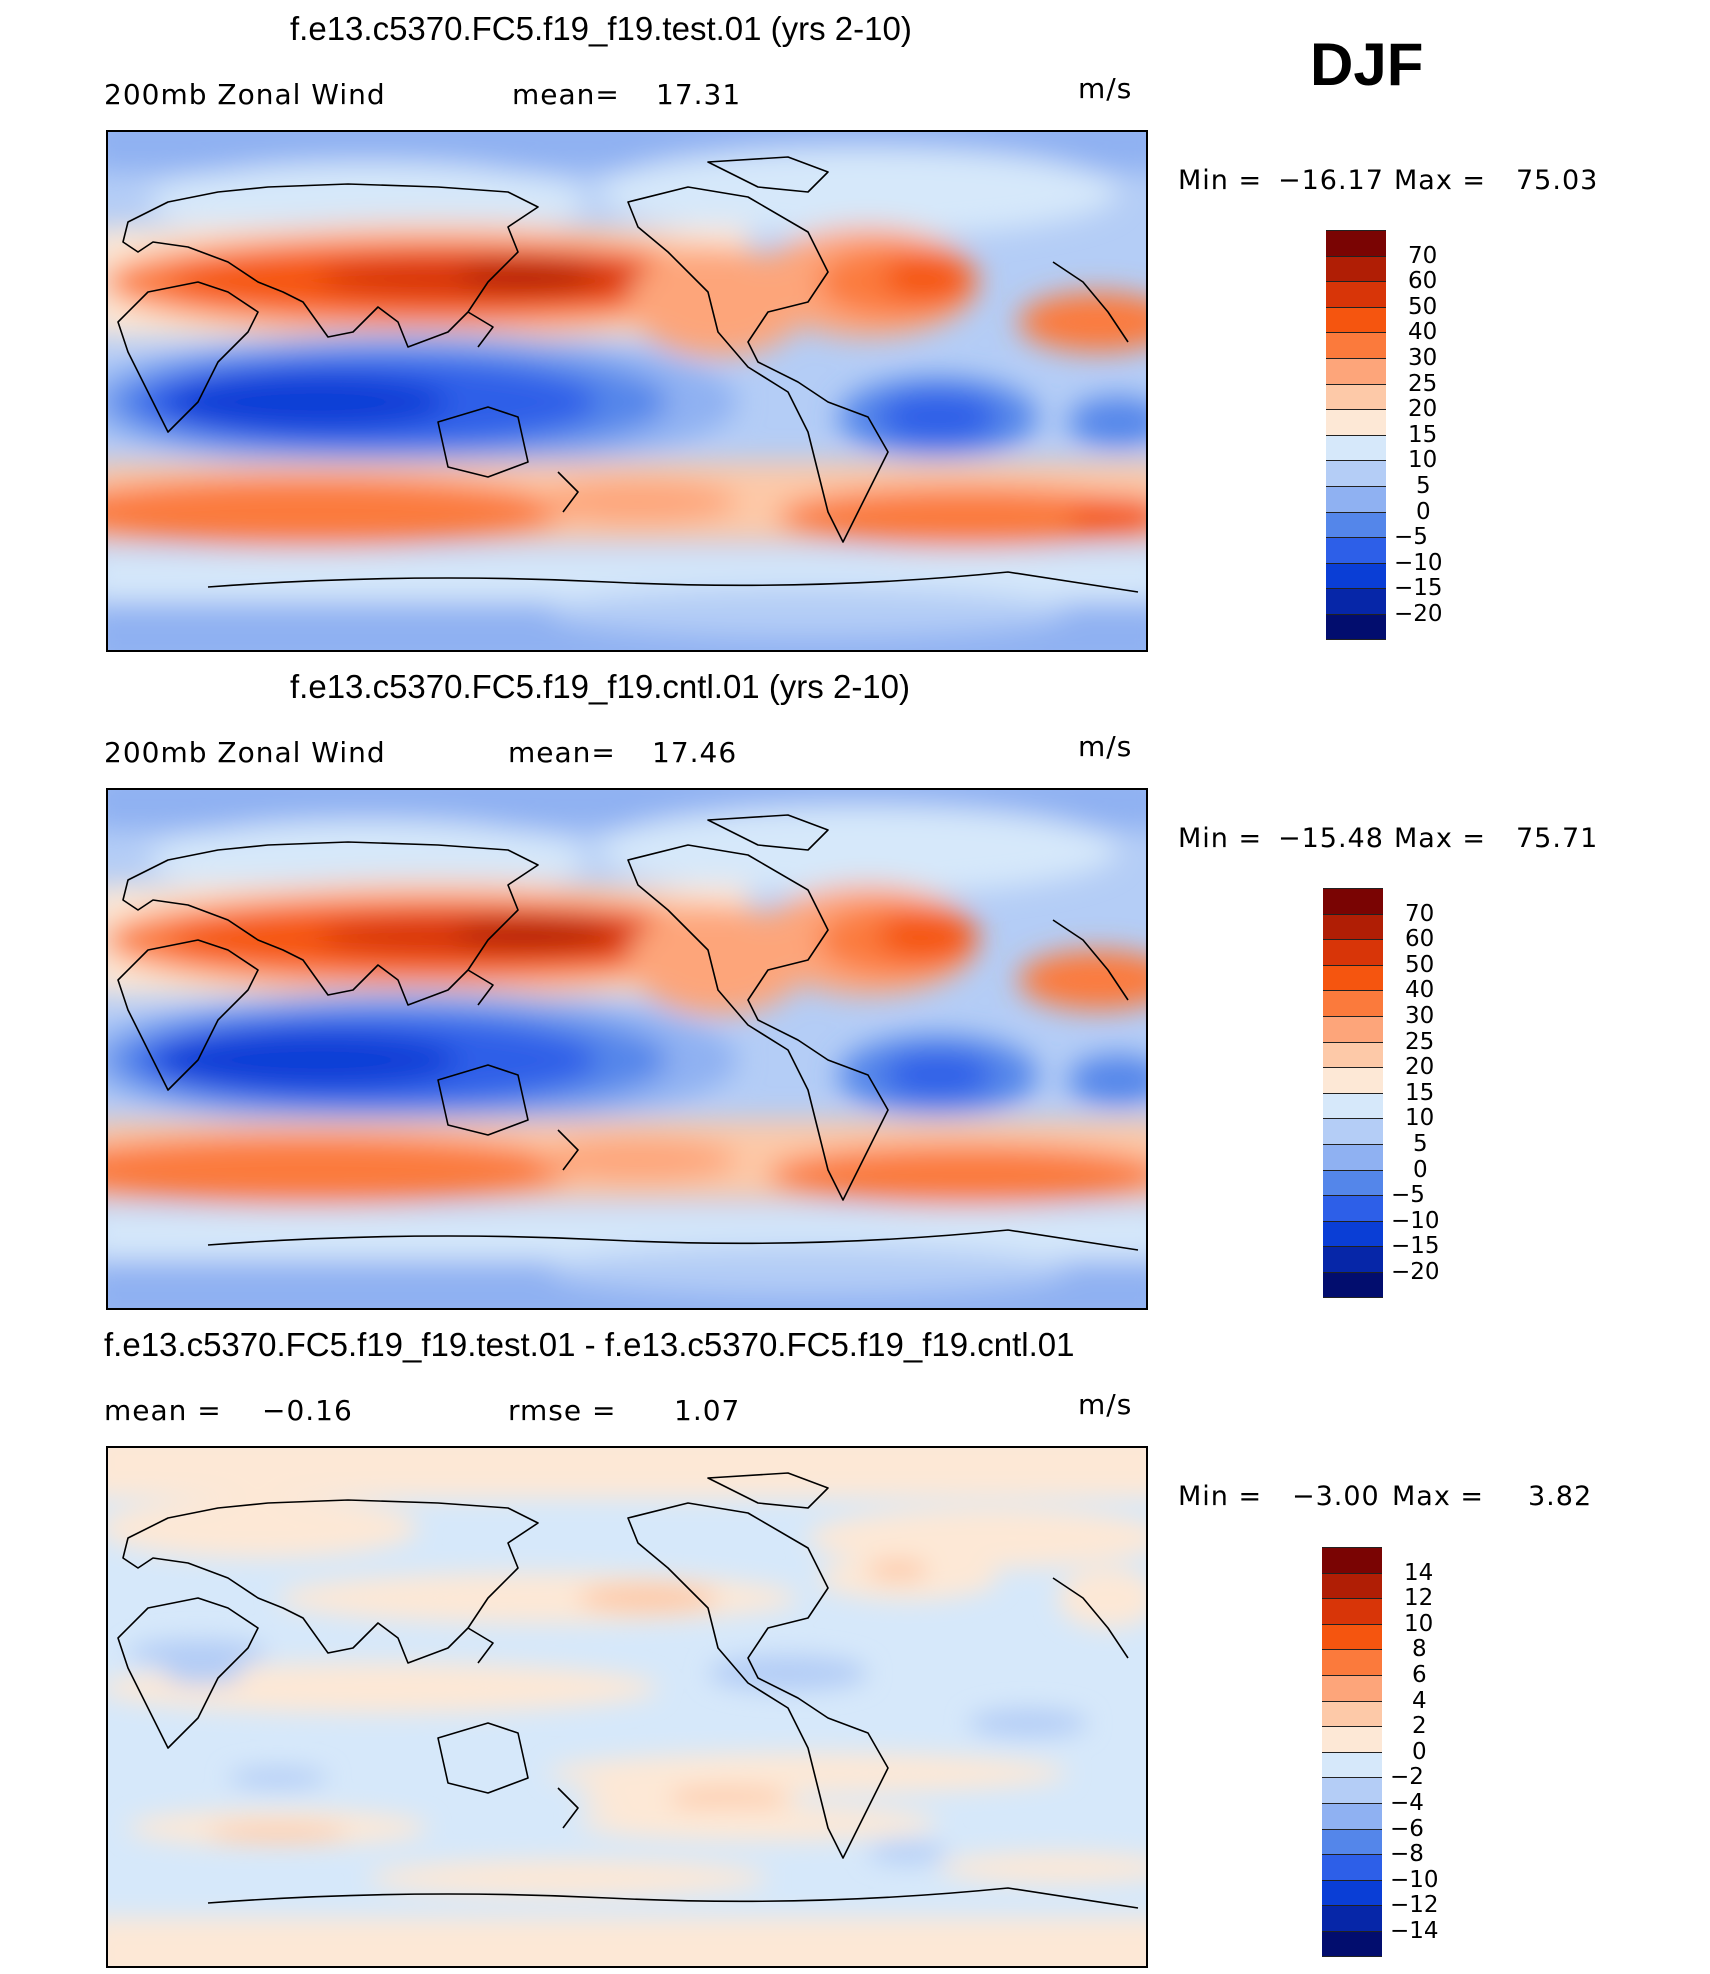  Describe the element at coordinates (1407, 1828) in the screenshot. I see `colorbar-tick-label: −6` at that location.